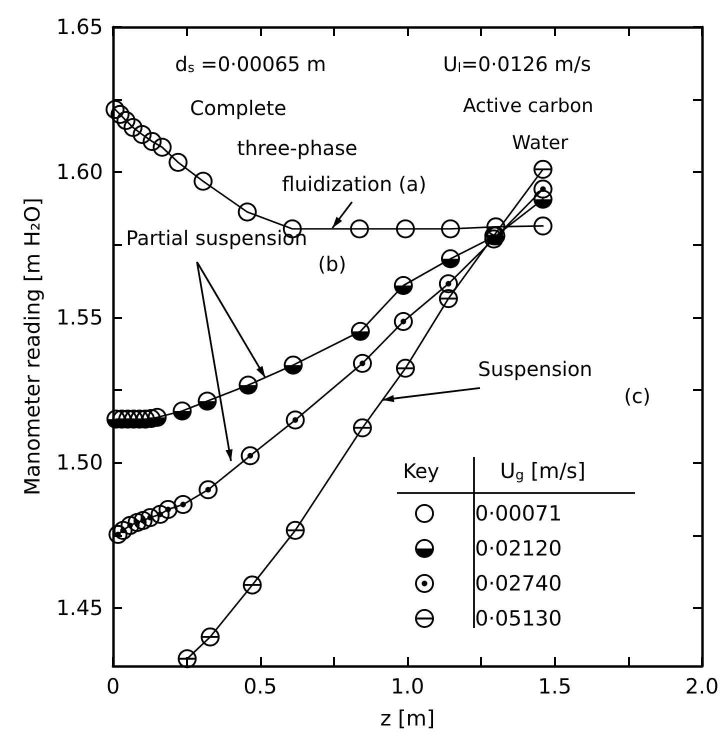  I want to click on y-axis-title: Manometer reading [m H₂O], so click(32, 347).